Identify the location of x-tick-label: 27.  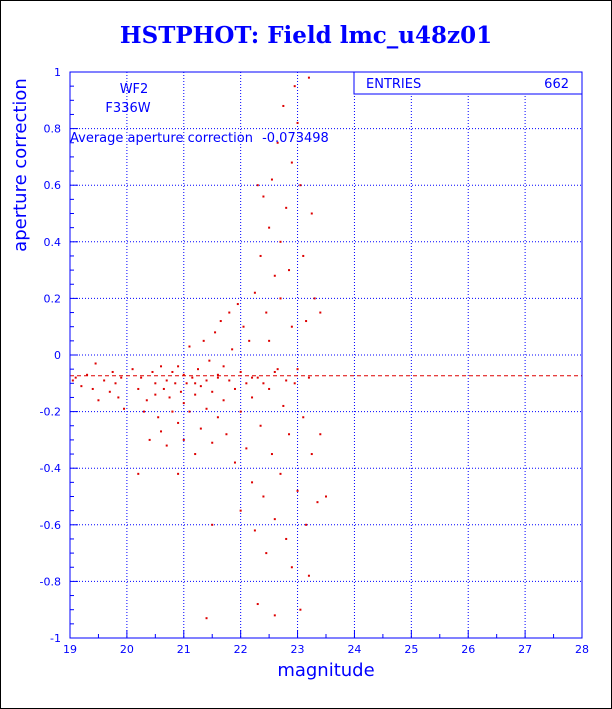
(525, 649).